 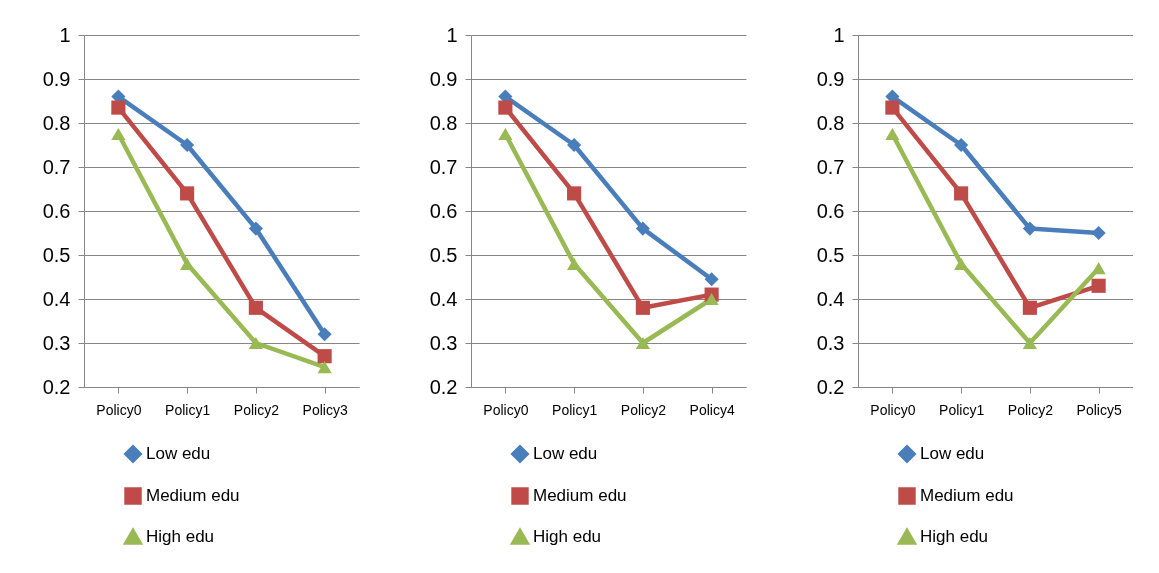 What do you see at coordinates (325, 409) in the screenshot?
I see `x-tick-label: Policy3` at bounding box center [325, 409].